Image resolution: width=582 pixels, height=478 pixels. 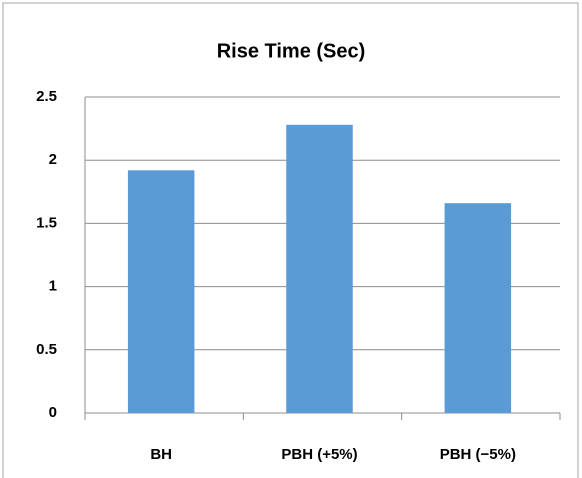 What do you see at coordinates (53, 286) in the screenshot?
I see `y-tick-label: 1` at bounding box center [53, 286].